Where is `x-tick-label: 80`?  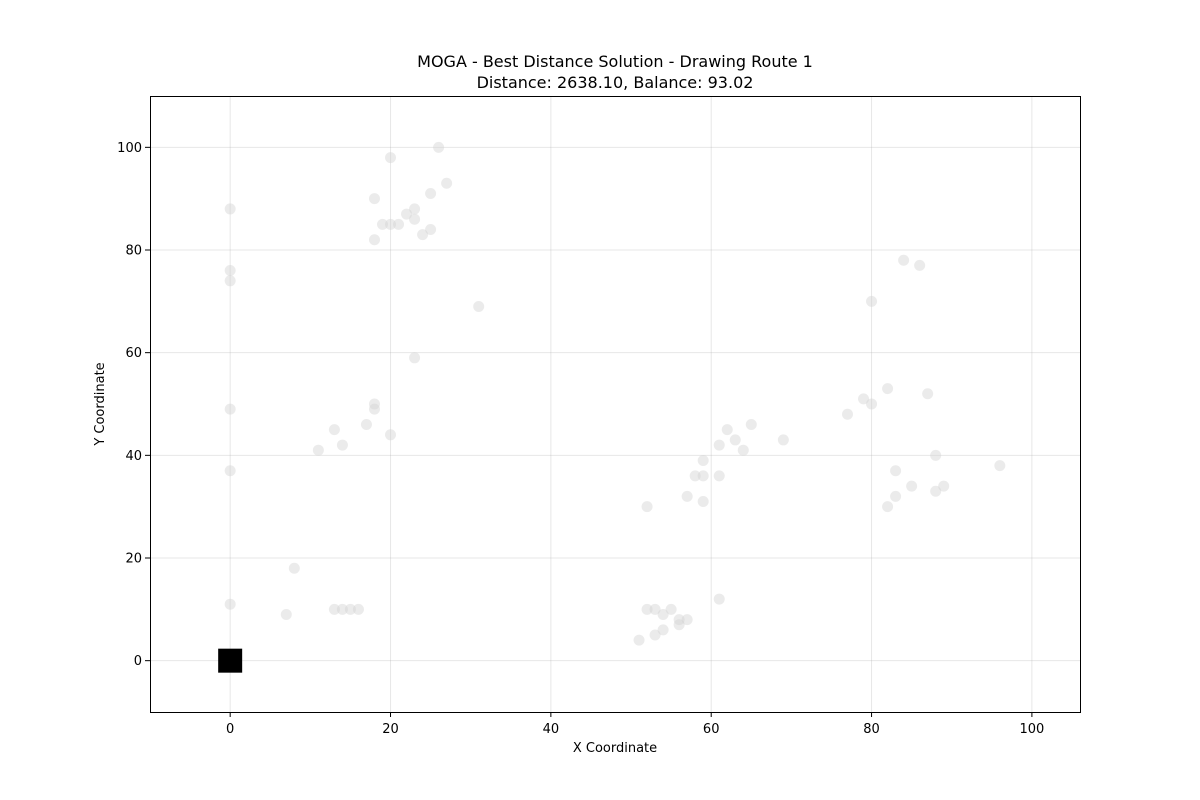 x-tick-label: 80 is located at coordinates (871, 729).